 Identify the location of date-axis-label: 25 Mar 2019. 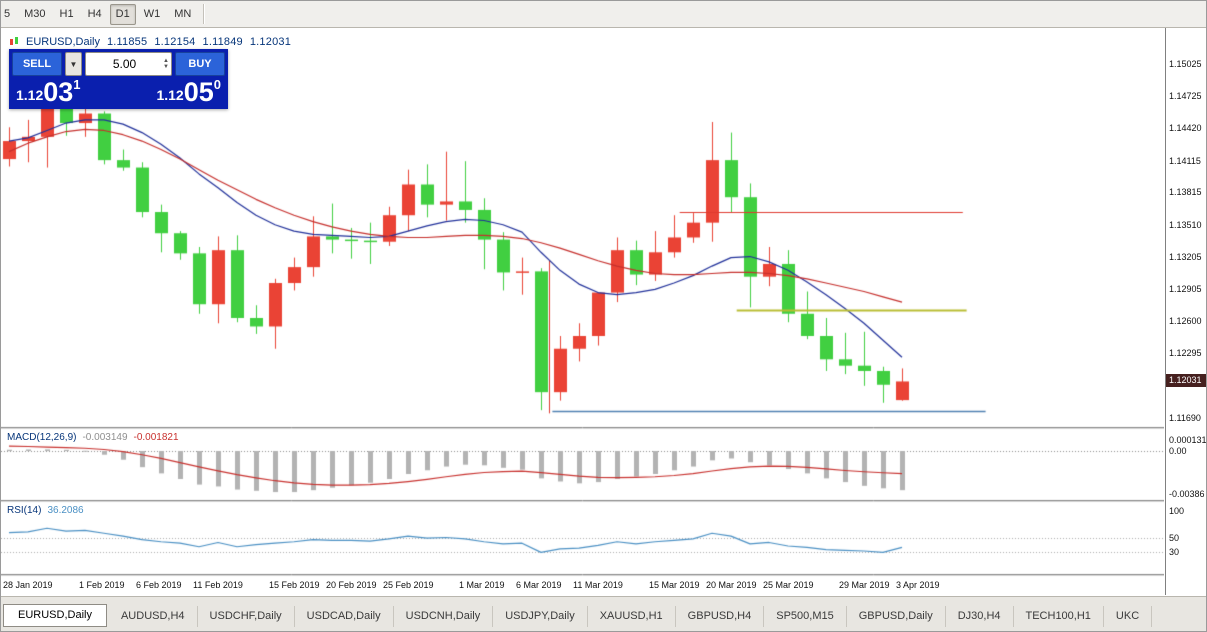
(788, 585).